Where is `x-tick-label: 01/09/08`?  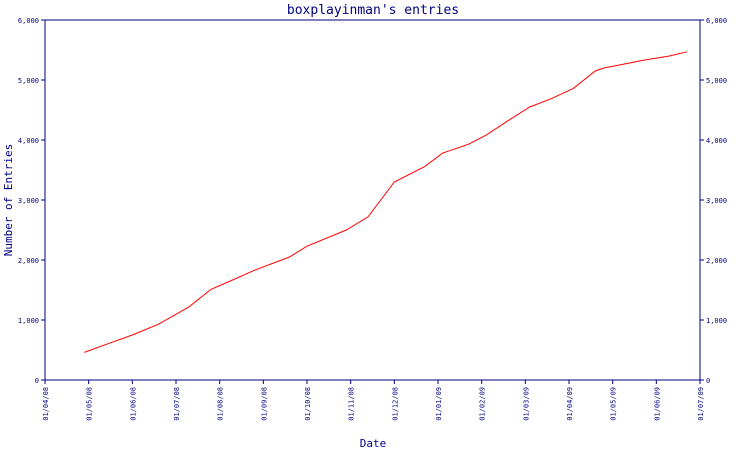
x-tick-label: 01/09/08 is located at coordinates (264, 404).